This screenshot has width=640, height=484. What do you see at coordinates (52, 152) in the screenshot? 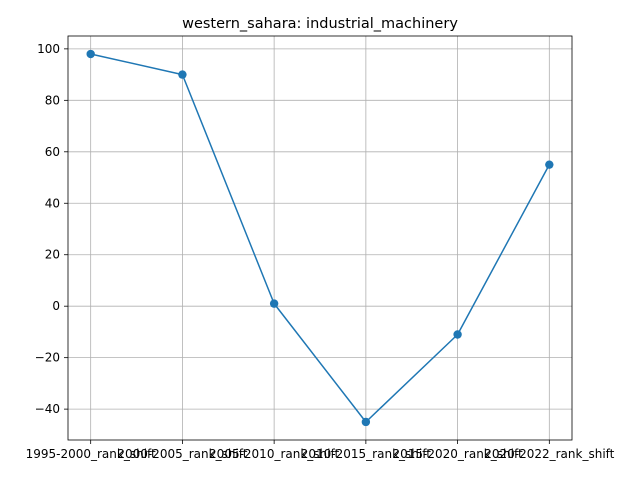
I see `y-tick-label: 60` at bounding box center [52, 152].